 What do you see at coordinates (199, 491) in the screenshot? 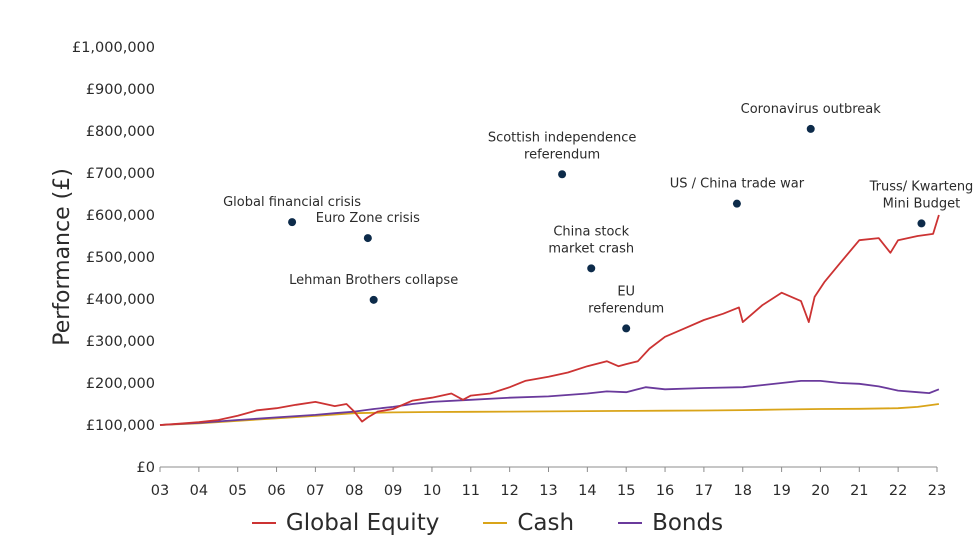
I see `x-tick-label: 04` at bounding box center [199, 491].